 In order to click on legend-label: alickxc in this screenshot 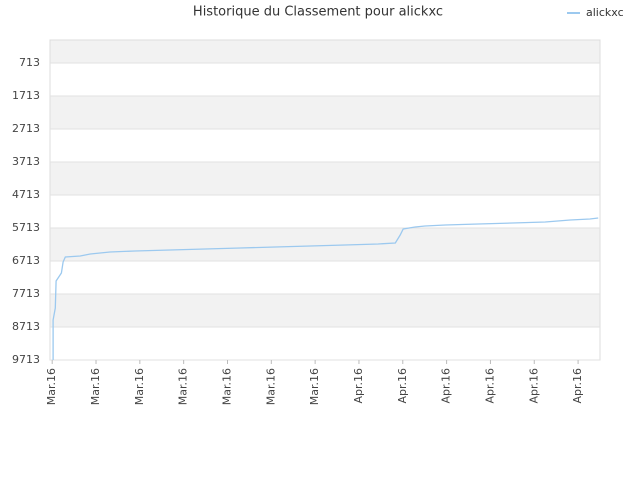, I will do `click(605, 12)`.